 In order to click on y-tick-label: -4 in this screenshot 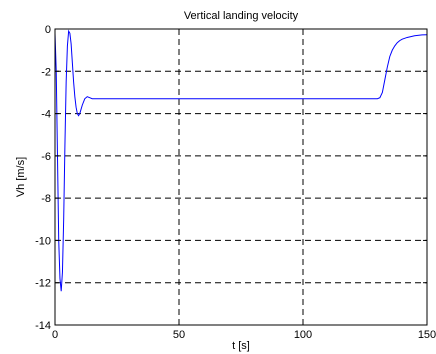, I will do `click(46, 115)`.